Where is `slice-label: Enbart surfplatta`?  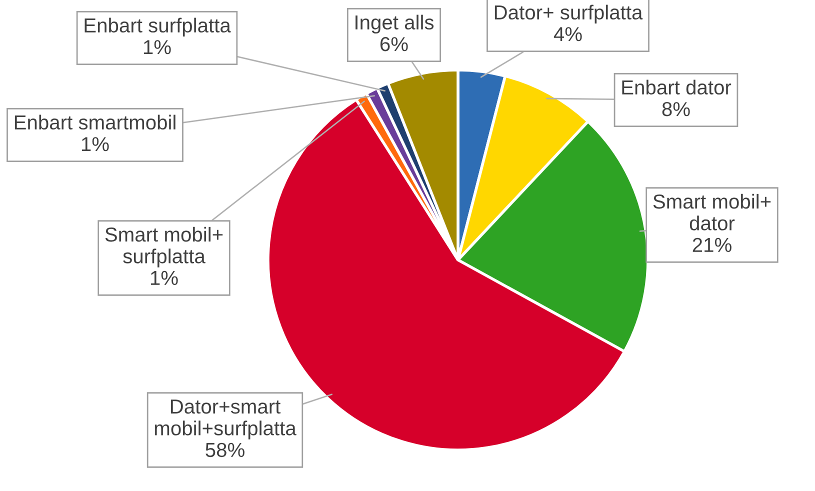
slice-label: Enbart surfplatta is located at coordinates (157, 27).